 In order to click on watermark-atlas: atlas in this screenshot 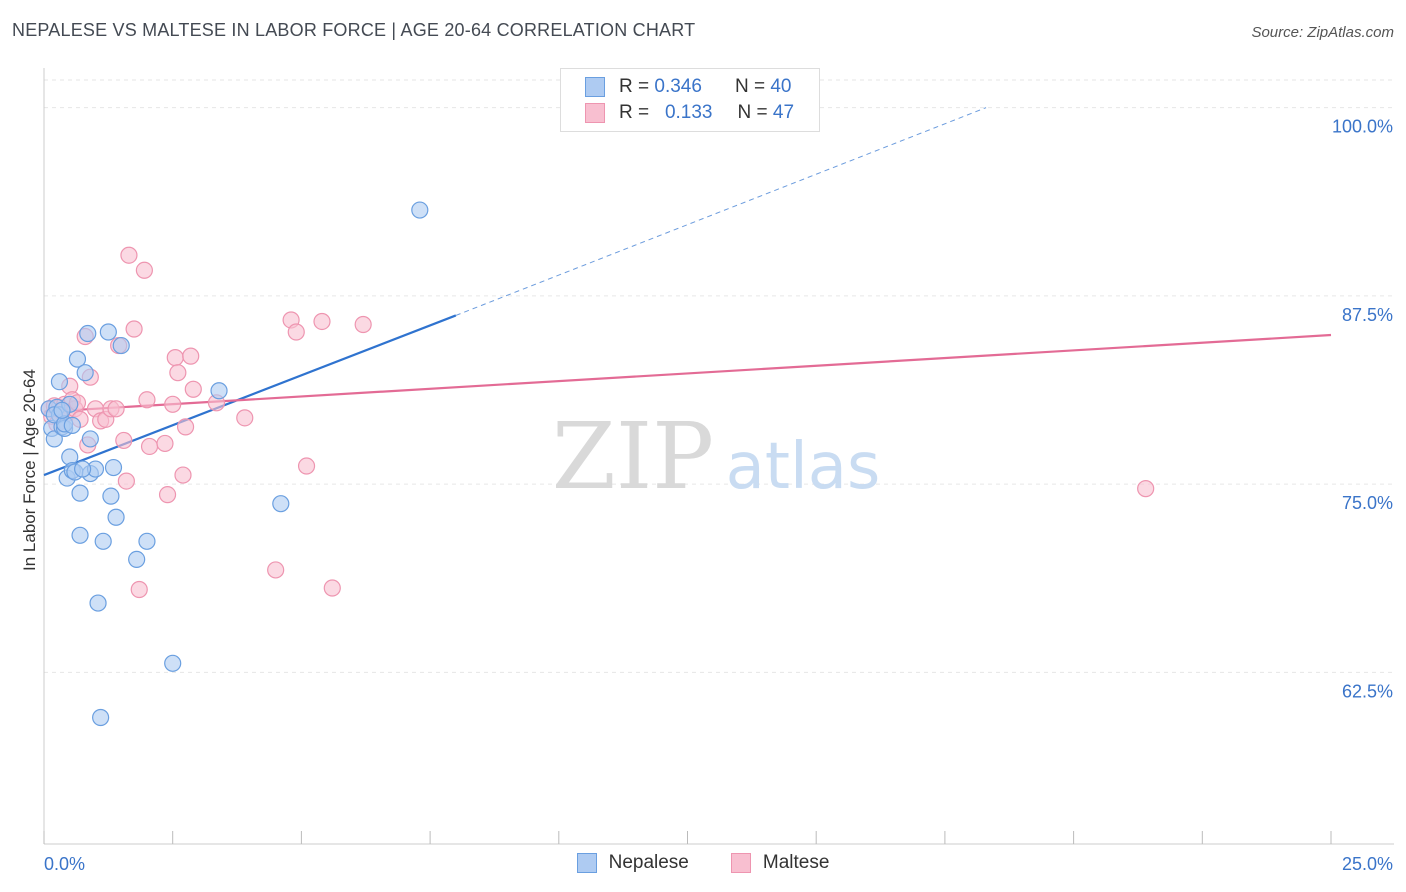, I will do `click(803, 467)`.